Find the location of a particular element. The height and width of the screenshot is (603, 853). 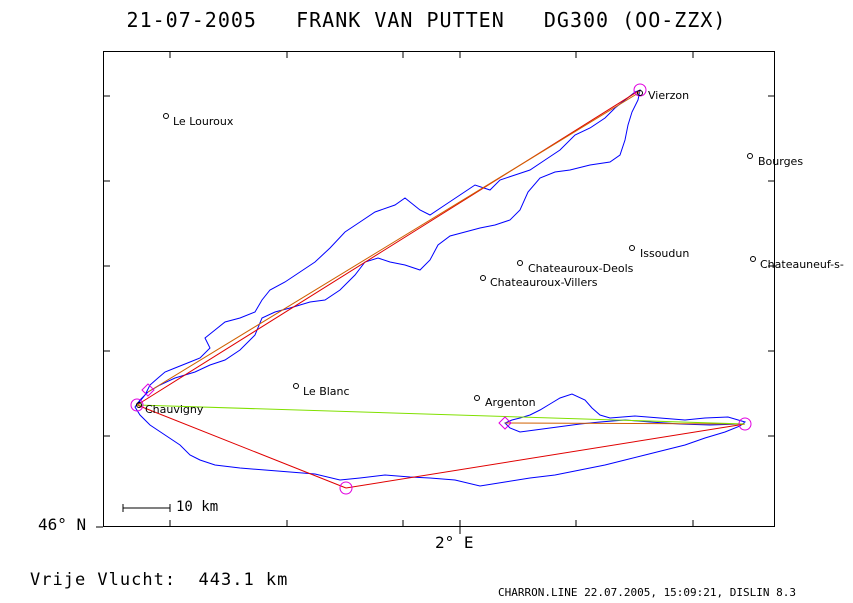

longitude-label: 2° E is located at coordinates (454, 542).